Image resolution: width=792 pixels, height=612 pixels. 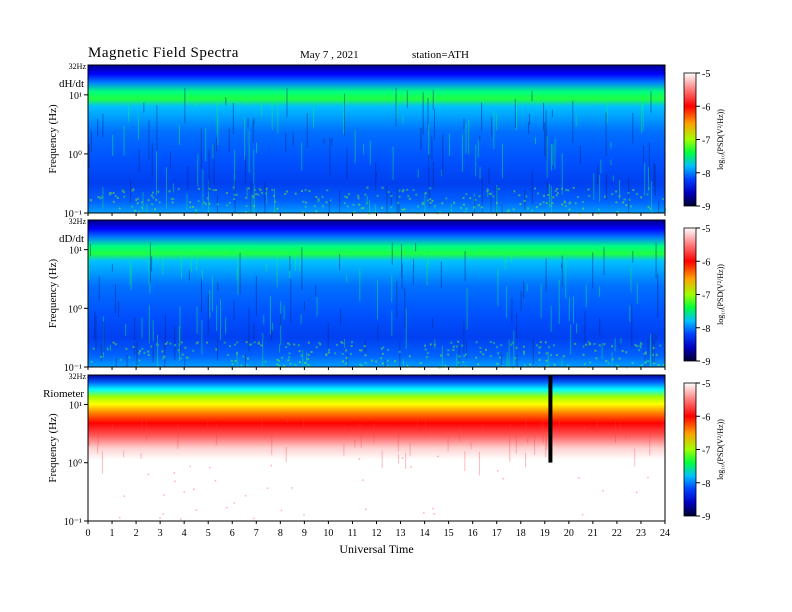 What do you see at coordinates (232, 533) in the screenshot?
I see `x-tick-label: 6` at bounding box center [232, 533].